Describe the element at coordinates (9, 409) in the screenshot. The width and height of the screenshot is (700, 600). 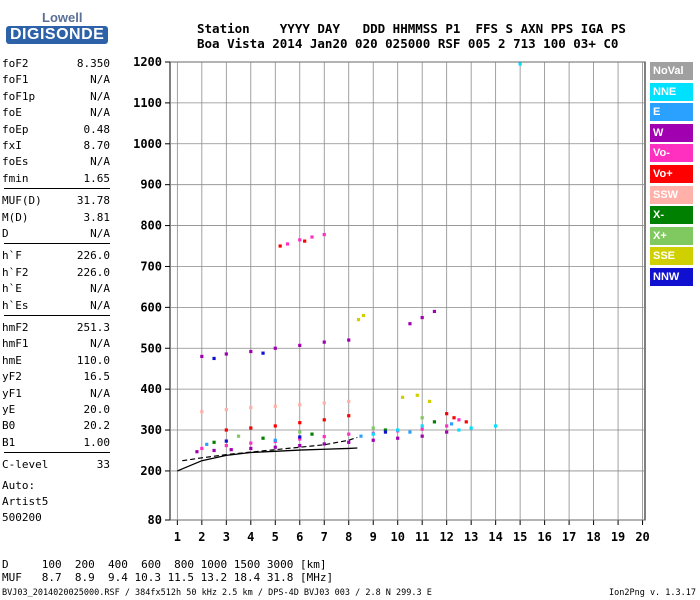
I see `param-label: yE` at that location.